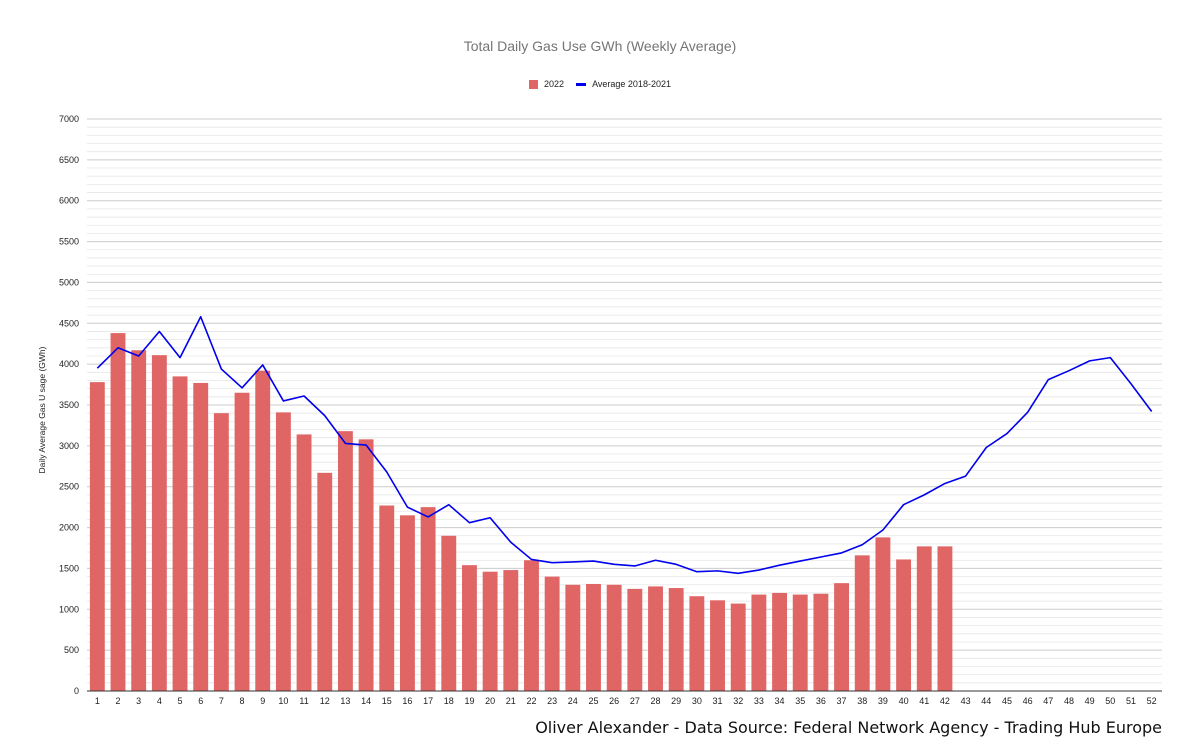 This screenshot has height=744, width=1200. Describe the element at coordinates (1048, 701) in the screenshot. I see `x-tick-label: 47` at that location.